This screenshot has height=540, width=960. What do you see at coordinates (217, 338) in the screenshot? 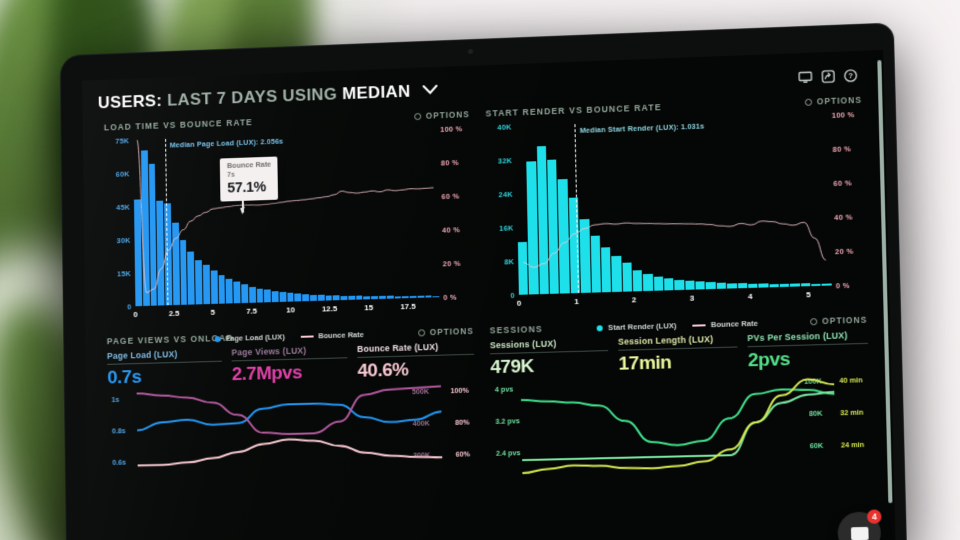
I see `legend-swatch-icon` at bounding box center [217, 338].